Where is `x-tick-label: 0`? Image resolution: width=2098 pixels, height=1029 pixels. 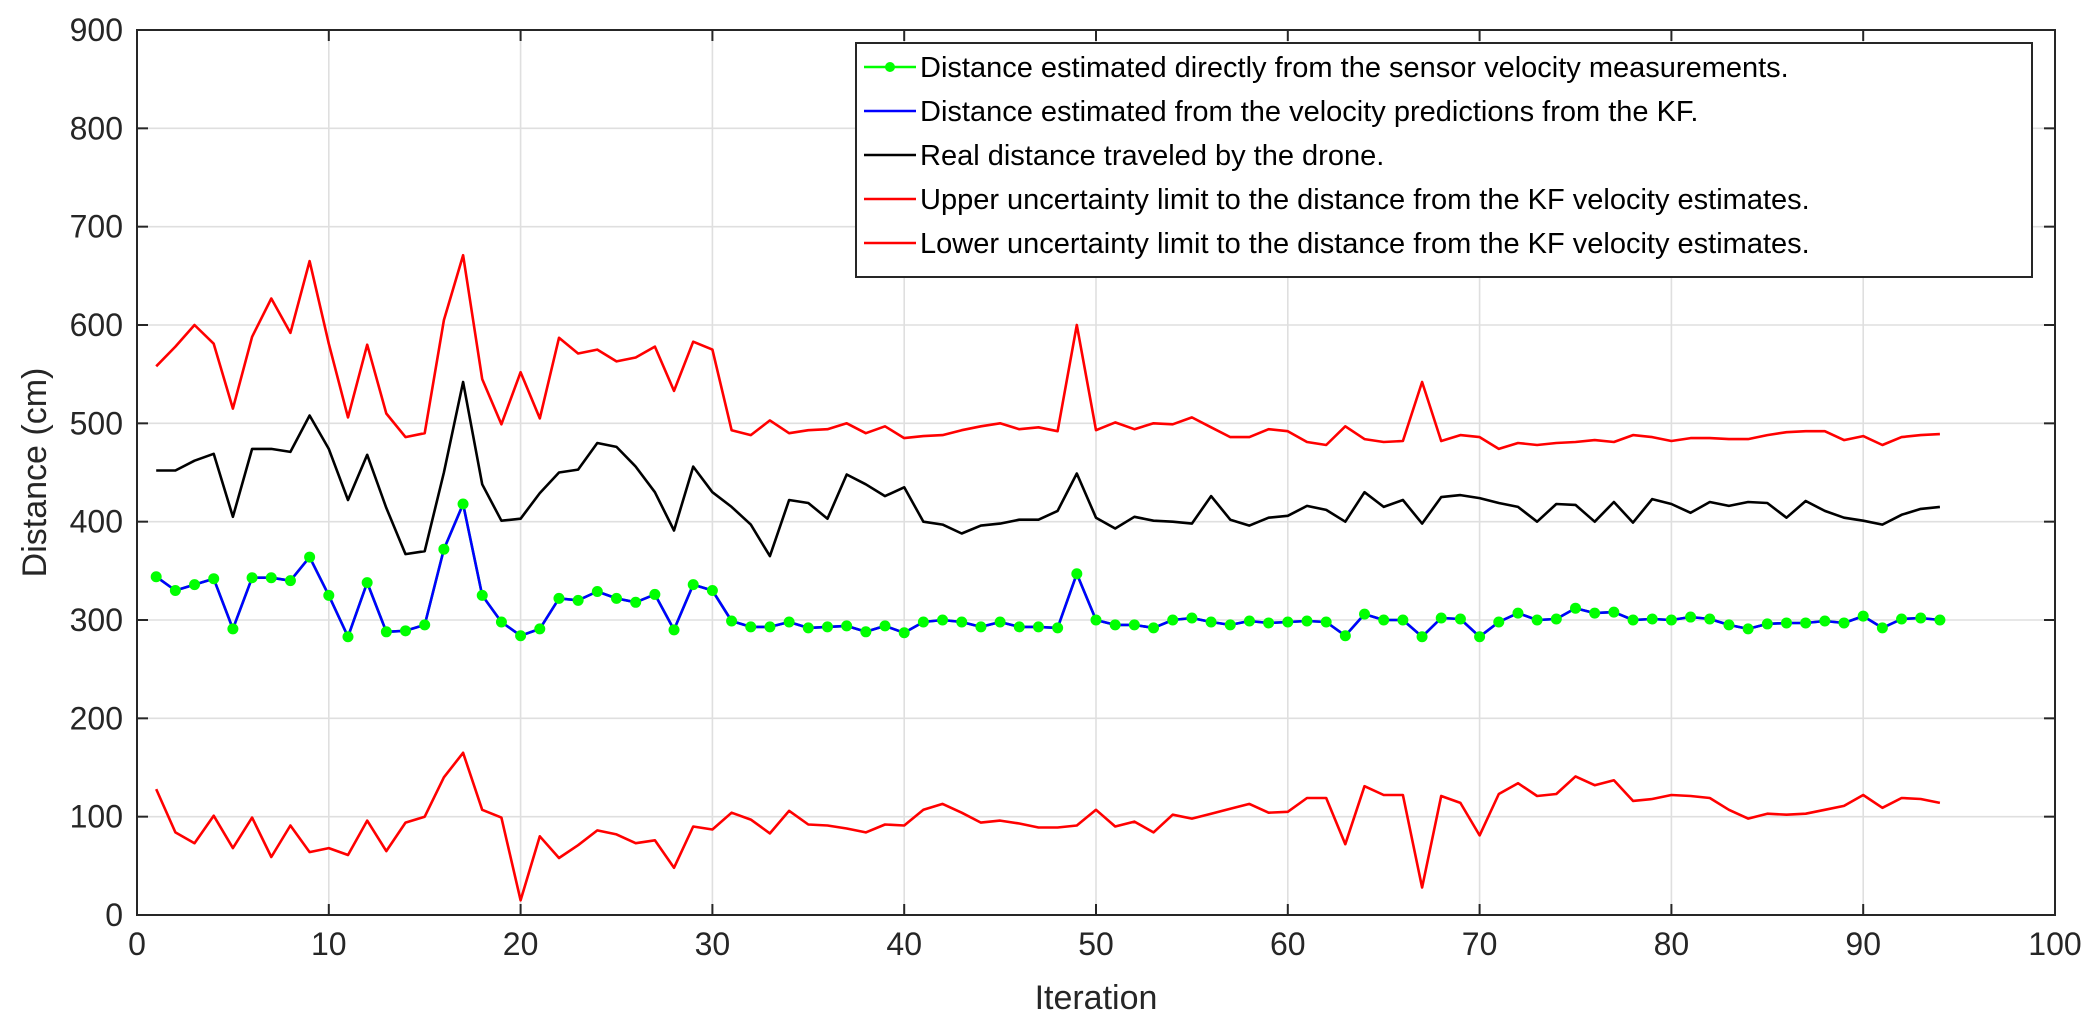
x-tick-label: 0 is located at coordinates (137, 944).